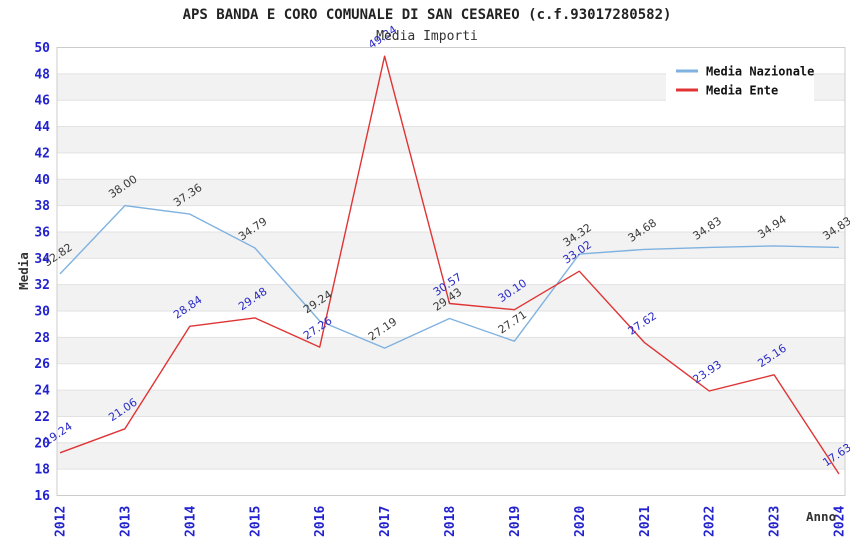 This screenshot has width=850, height=550. What do you see at coordinates (190, 521) in the screenshot?
I see `x-tick-label: 2014` at bounding box center [190, 521].